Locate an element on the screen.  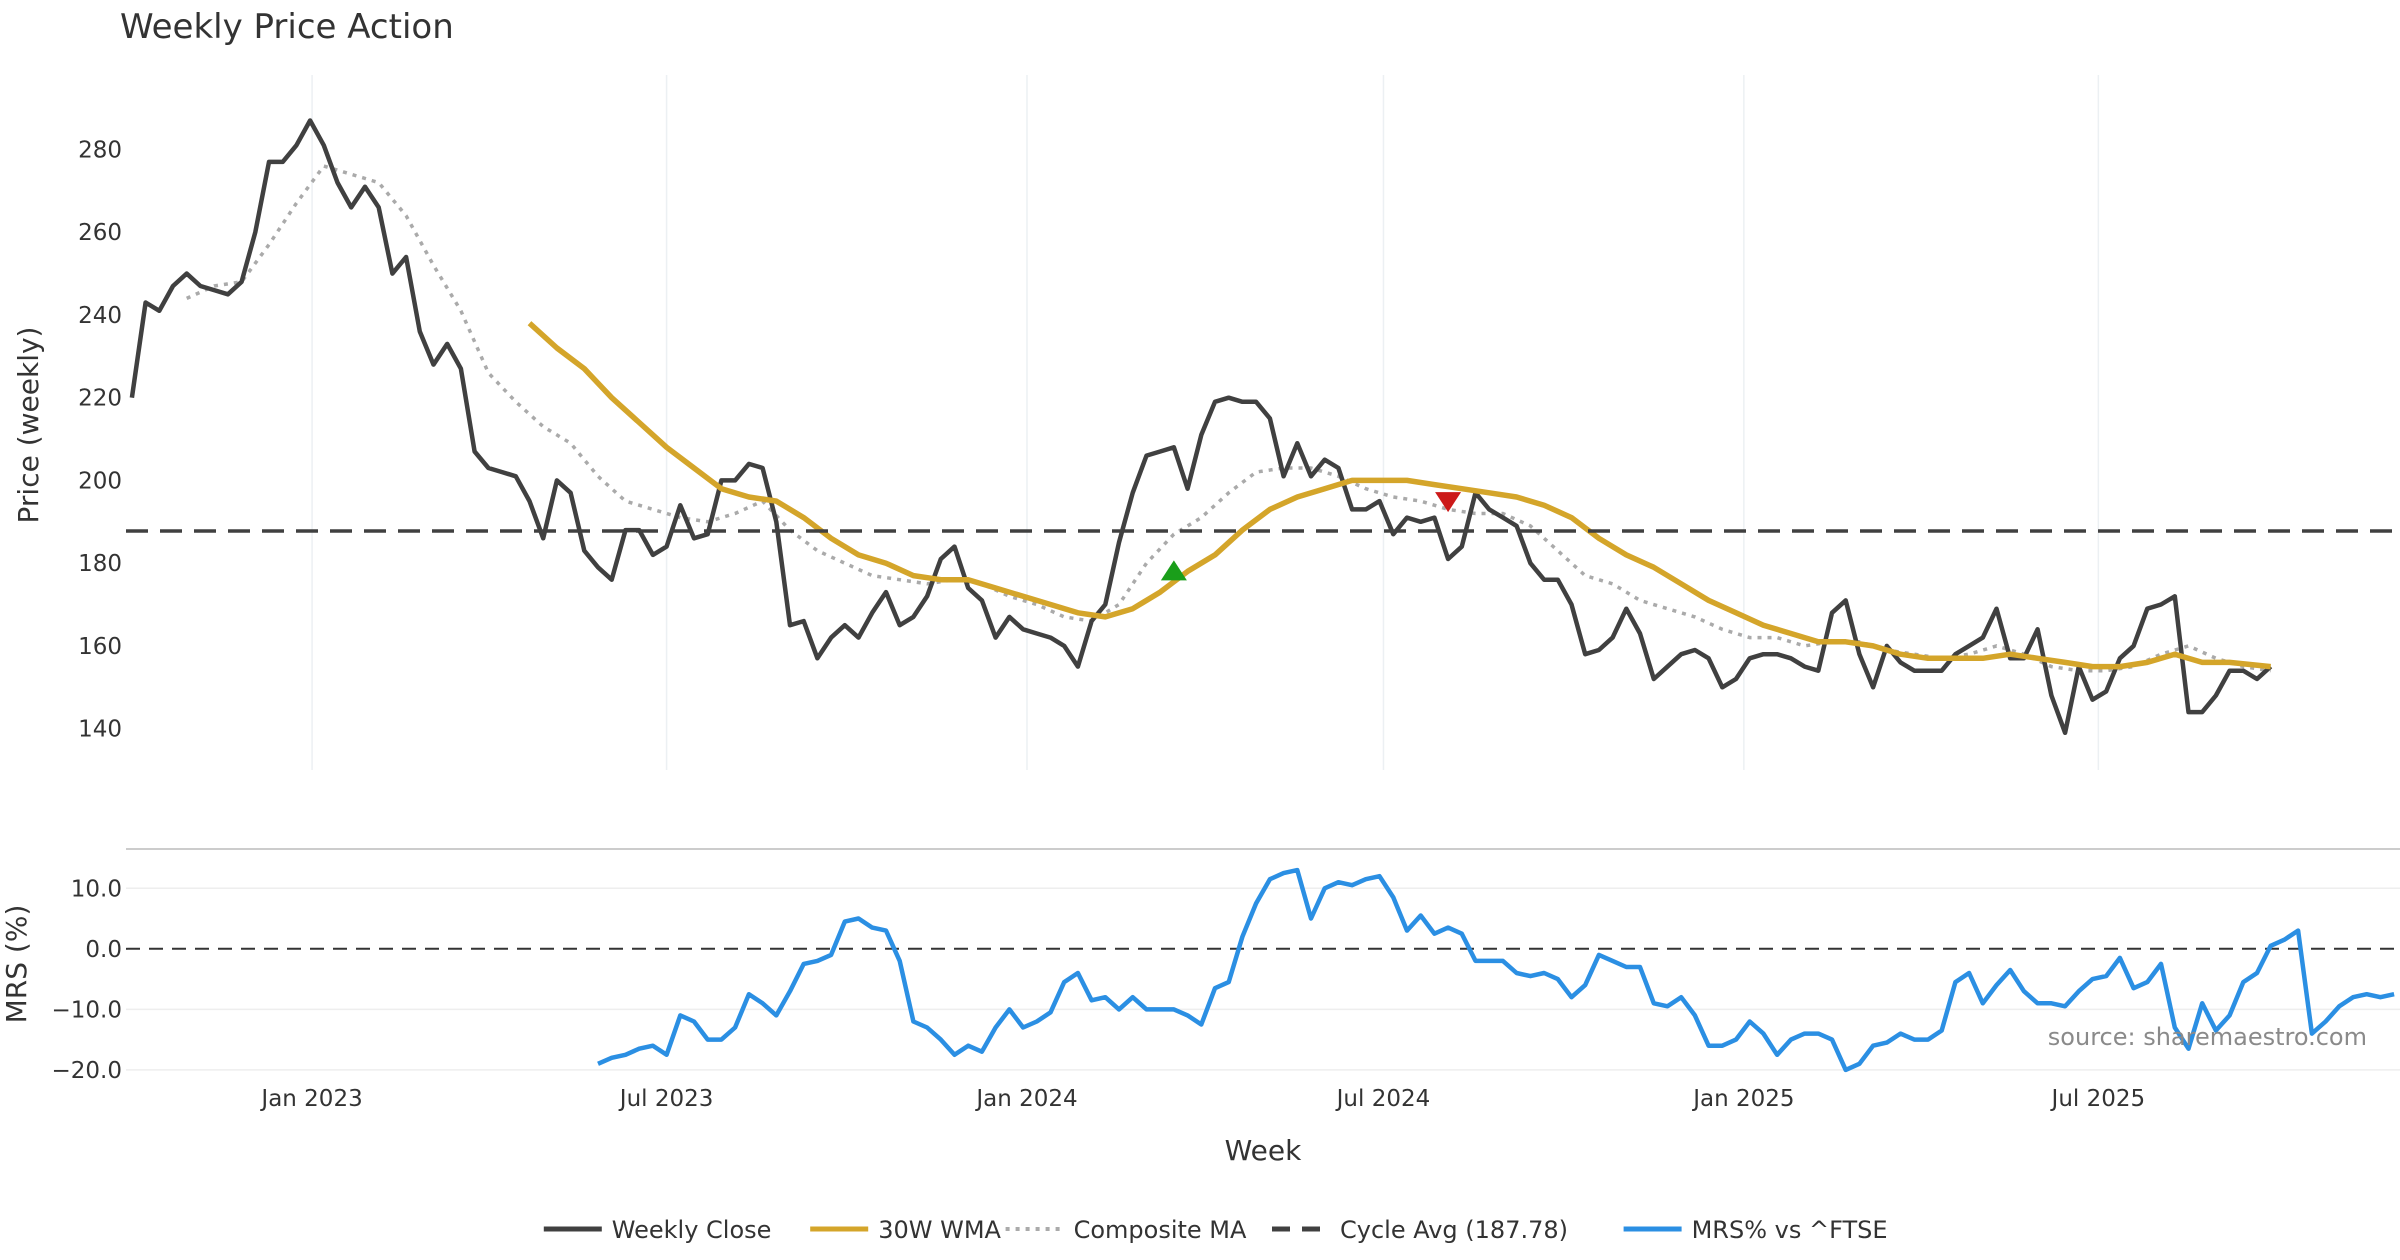
mrs-y-tick: 0.0 is located at coordinates (103, 950).